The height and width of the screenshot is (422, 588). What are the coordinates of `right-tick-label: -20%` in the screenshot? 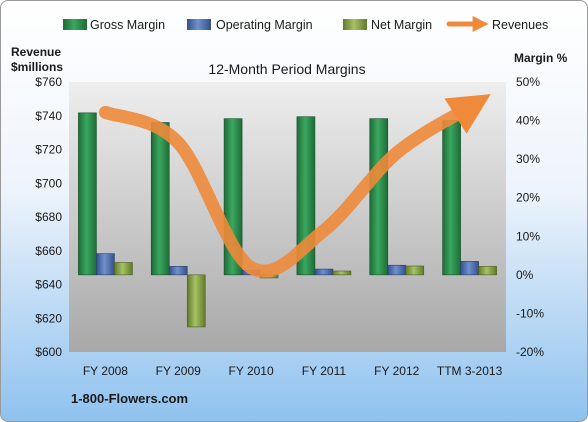 It's located at (530, 352).